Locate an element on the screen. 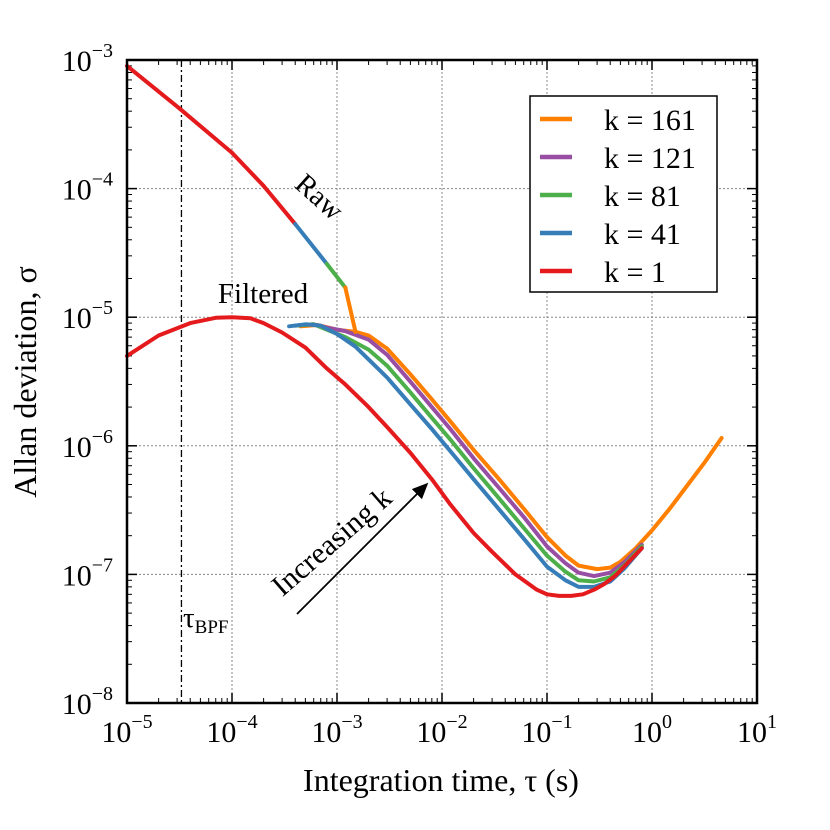  y-tick-label: 10⁻⁴ is located at coordinates (87, 188).